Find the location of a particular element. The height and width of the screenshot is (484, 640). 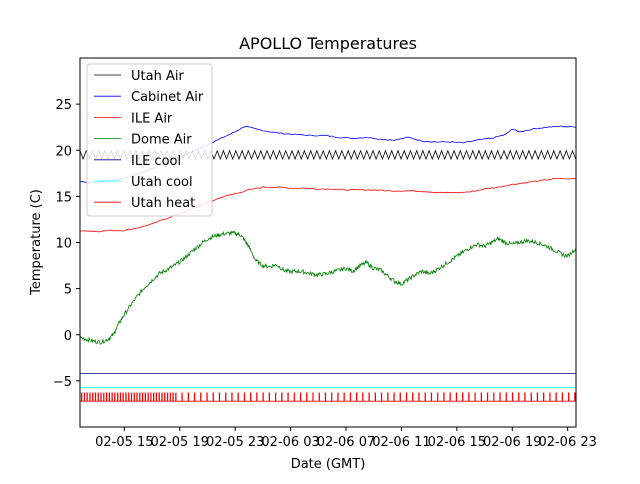

y-tick-label: 15 is located at coordinates (63, 197).